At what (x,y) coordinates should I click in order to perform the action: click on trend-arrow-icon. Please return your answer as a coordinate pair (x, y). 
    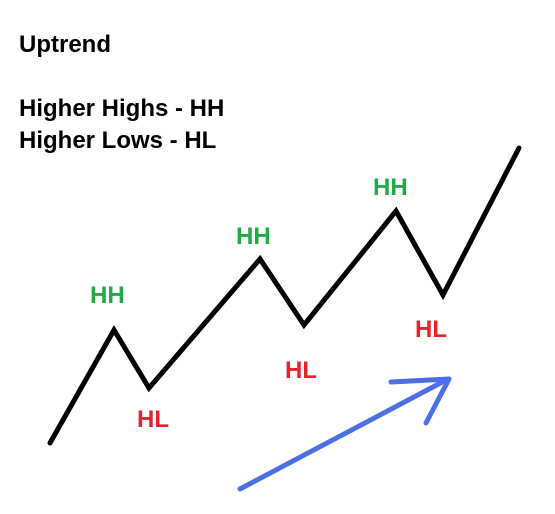
    Looking at the image, I should click on (344, 434).